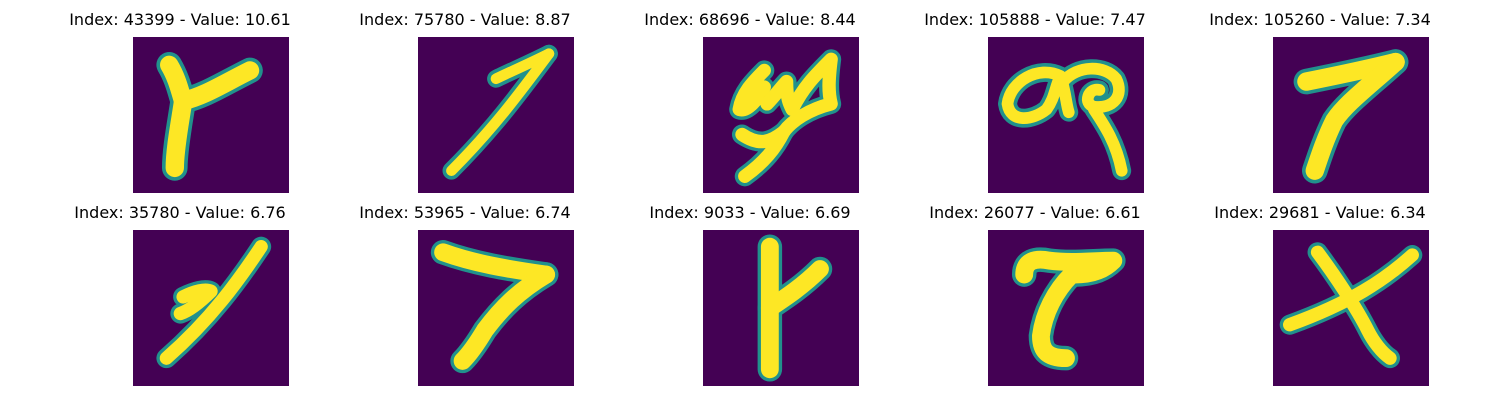 This screenshot has height=400, width=1500. Describe the element at coordinates (1320, 212) in the screenshot. I see `panel-title: Index: 29681 - Value: 6.34` at that location.